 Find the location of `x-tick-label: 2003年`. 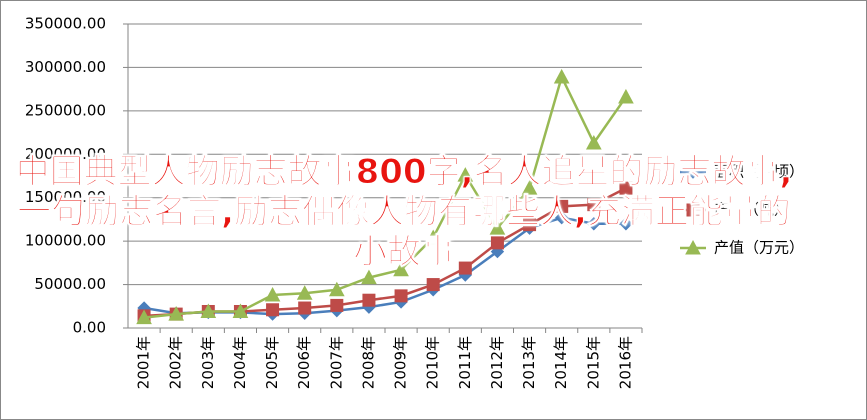

x-tick-label: 2003年 is located at coordinates (208, 362).